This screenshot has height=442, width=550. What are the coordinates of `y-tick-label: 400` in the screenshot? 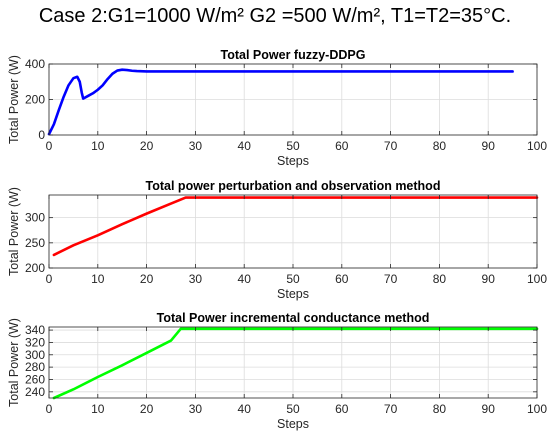 It's located at (35, 64).